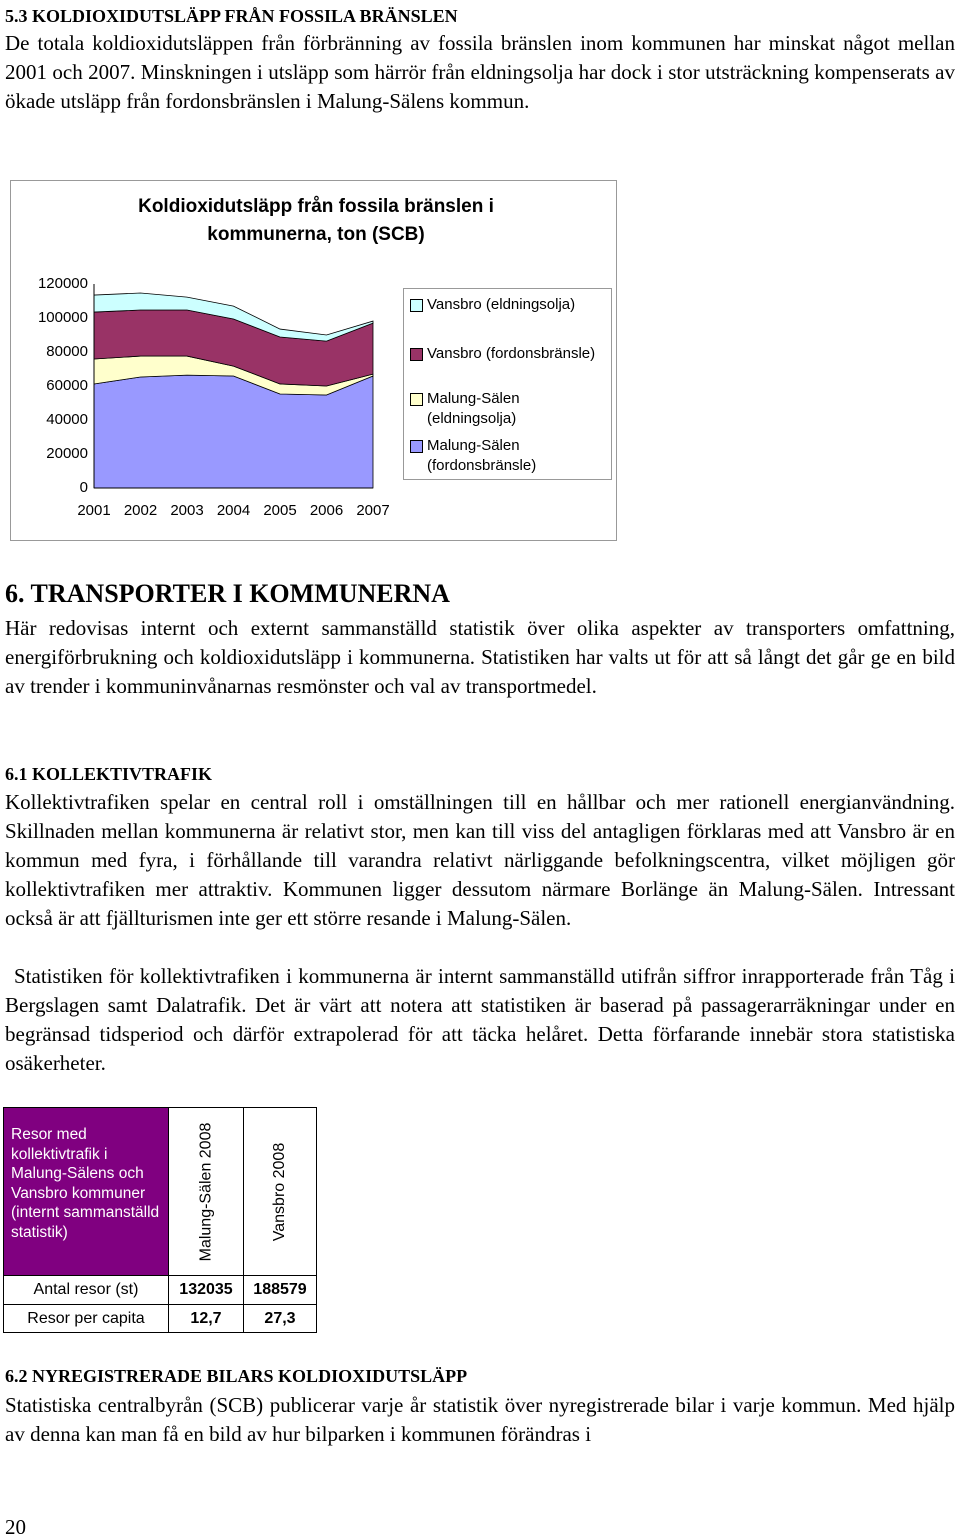  I want to click on table-cell: 132035, so click(206, 1290).